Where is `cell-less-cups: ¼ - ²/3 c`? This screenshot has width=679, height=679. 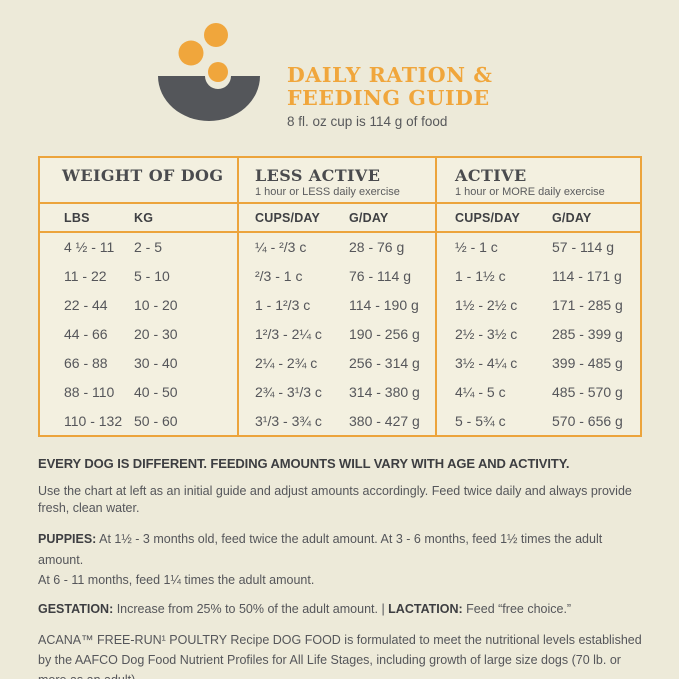
cell-less-cups: ¼ - ²/3 c is located at coordinates (286, 247).